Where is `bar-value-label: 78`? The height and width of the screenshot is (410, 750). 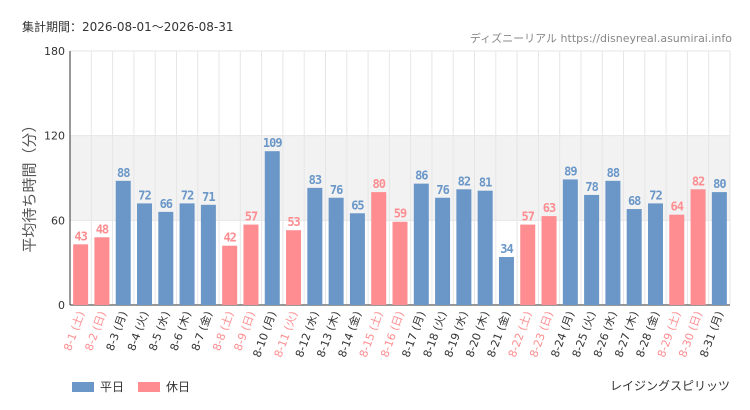
bar-value-label: 78 is located at coordinates (591, 187).